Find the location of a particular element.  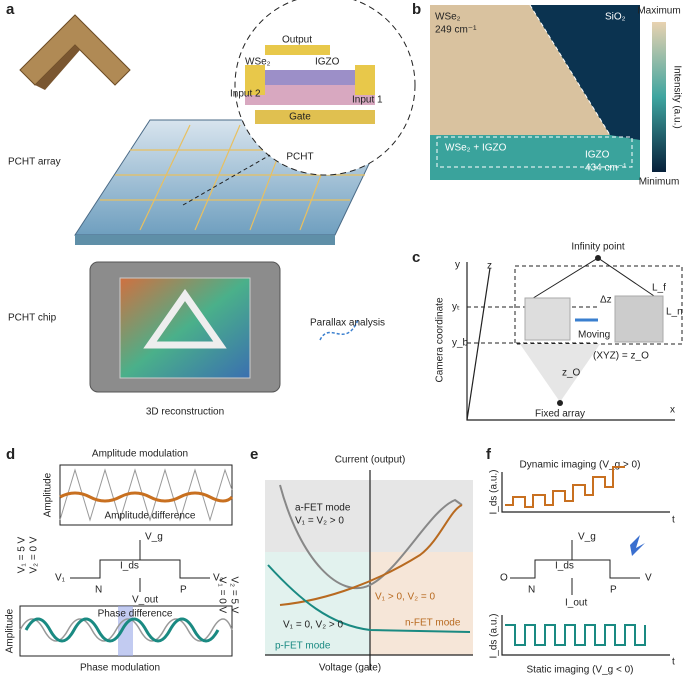

label: L_f is located at coordinates (659, 288).